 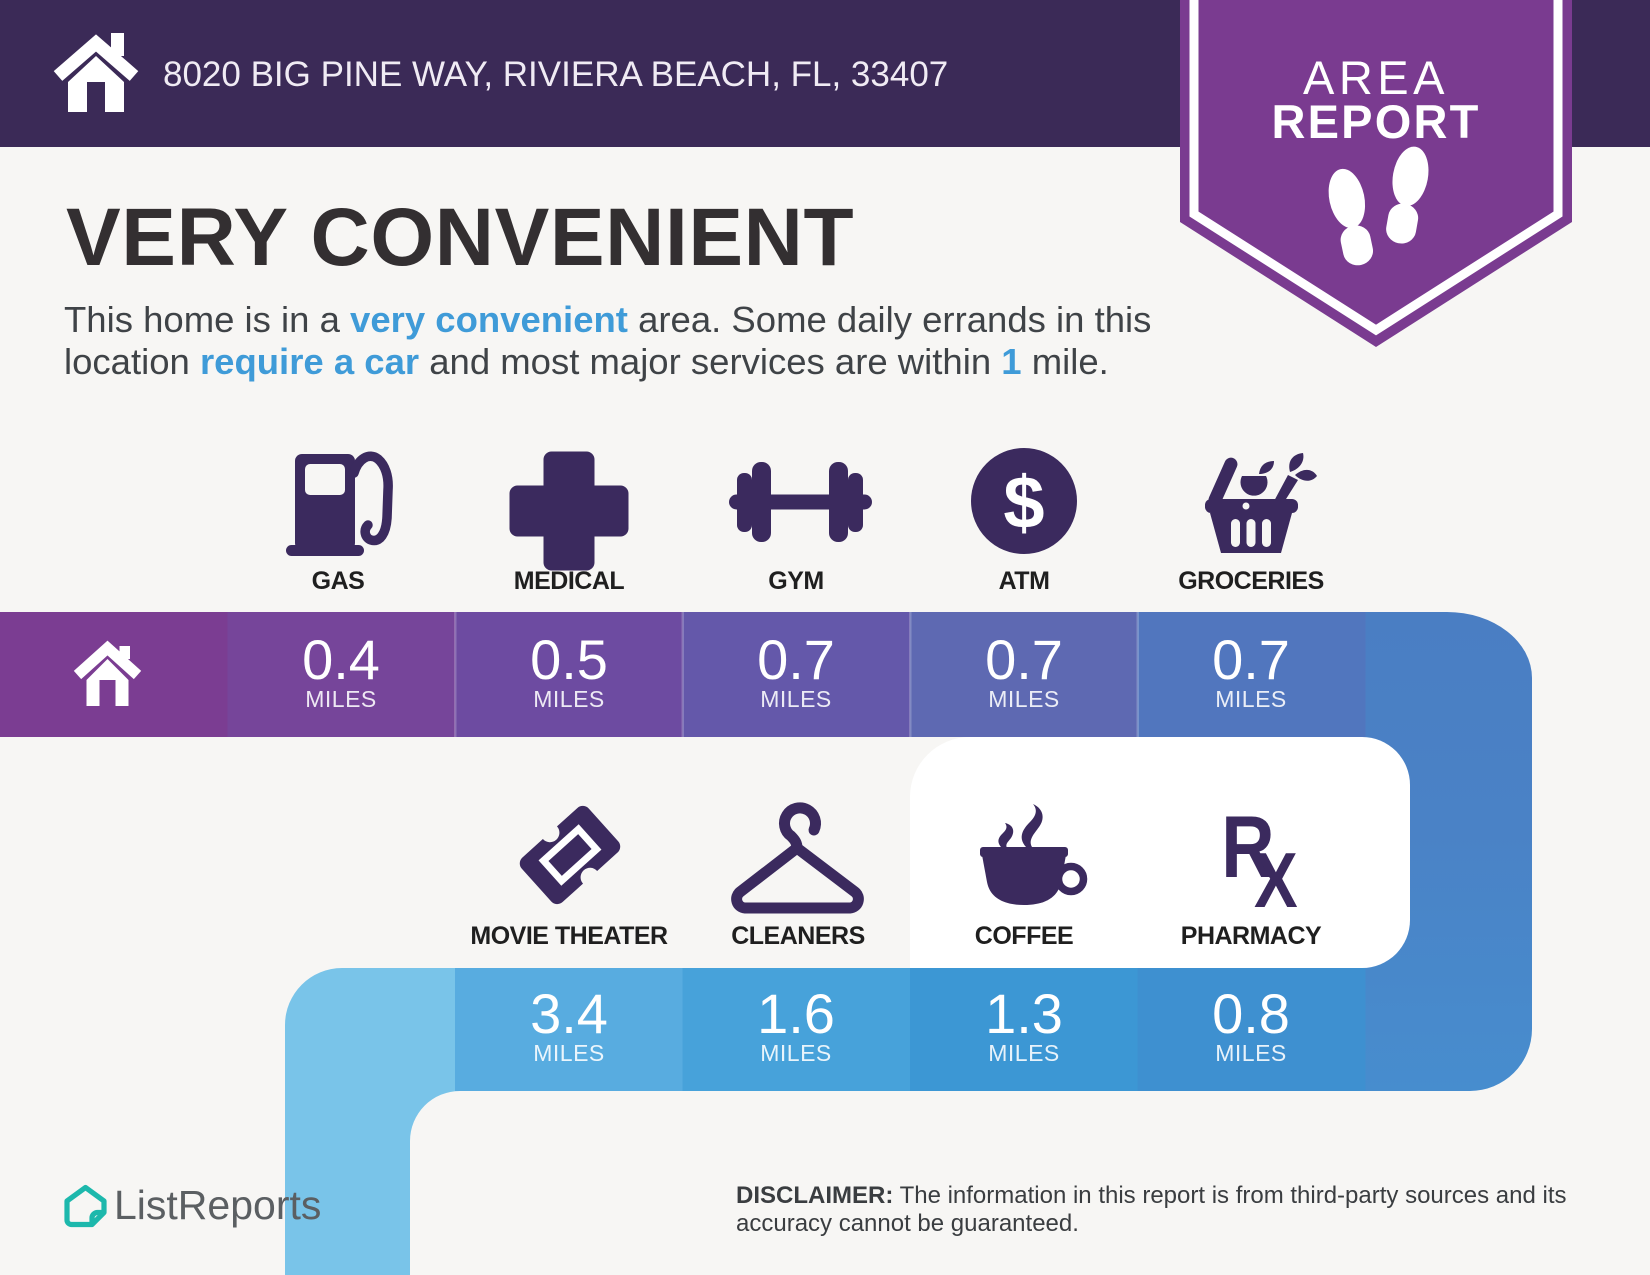 What do you see at coordinates (1024, 936) in the screenshot?
I see `svg-text: COFFEE` at bounding box center [1024, 936].